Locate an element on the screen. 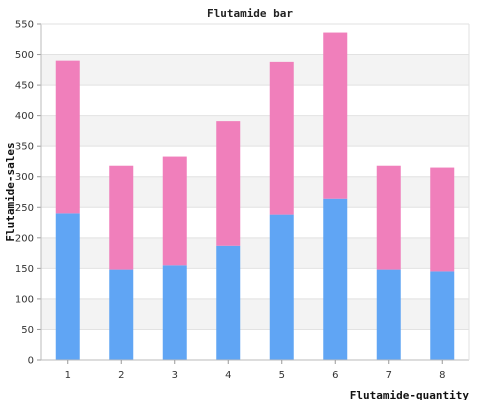  y-tick-label: 200 is located at coordinates (24, 238).